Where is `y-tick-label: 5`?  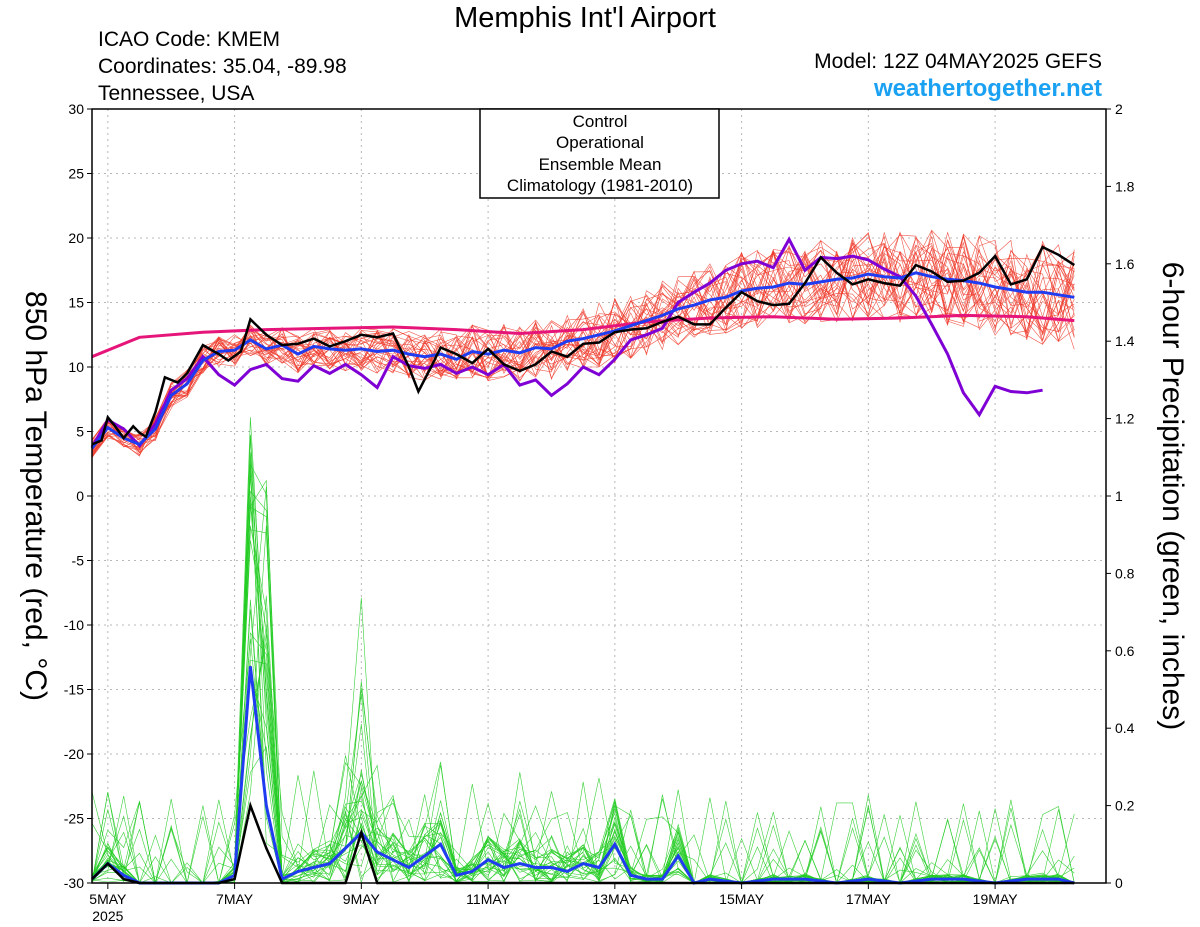
y-tick-label: 5 is located at coordinates (80, 432).